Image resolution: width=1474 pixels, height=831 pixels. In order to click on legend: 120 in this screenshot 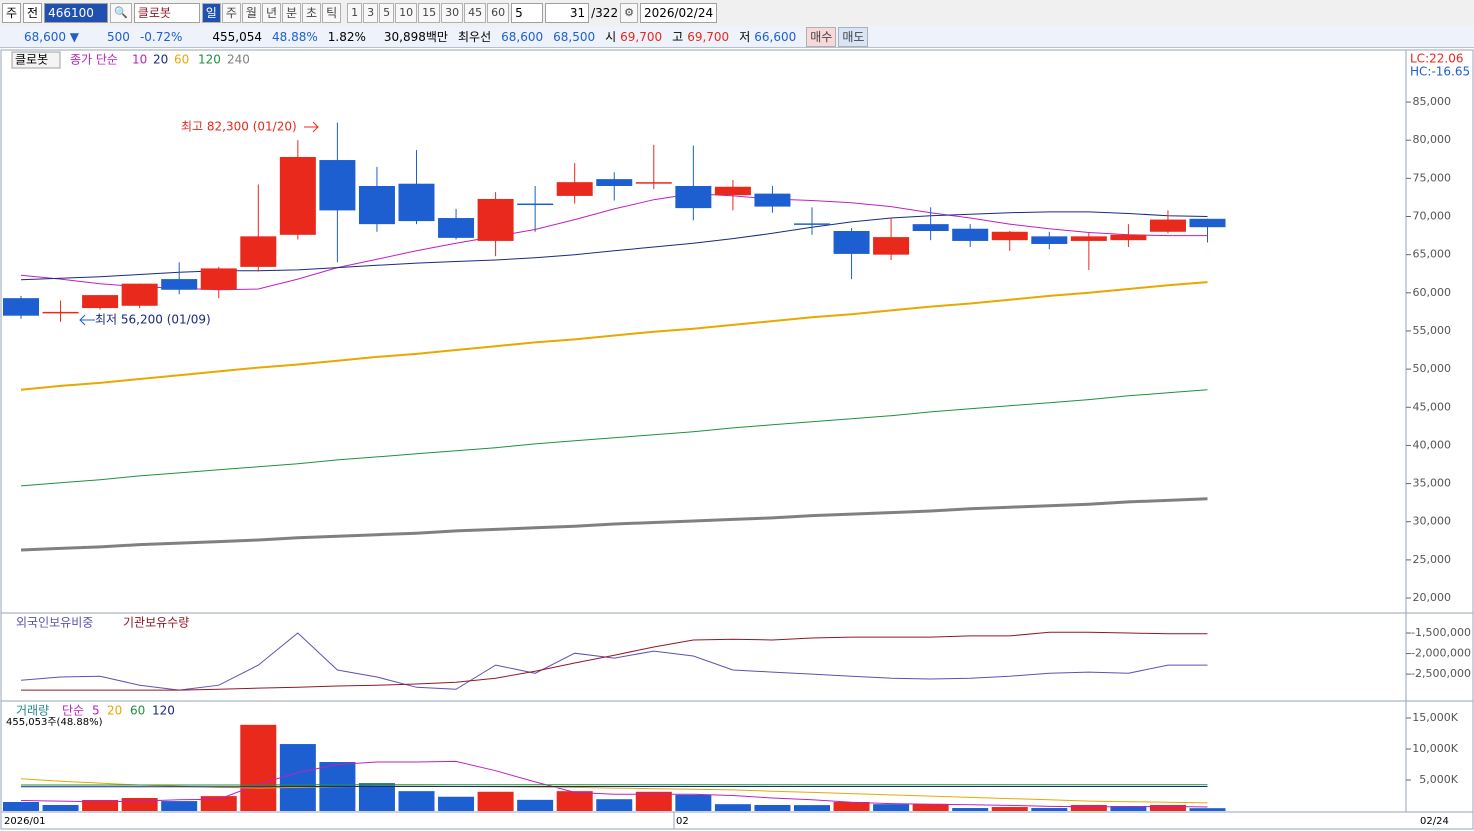, I will do `click(209, 60)`.